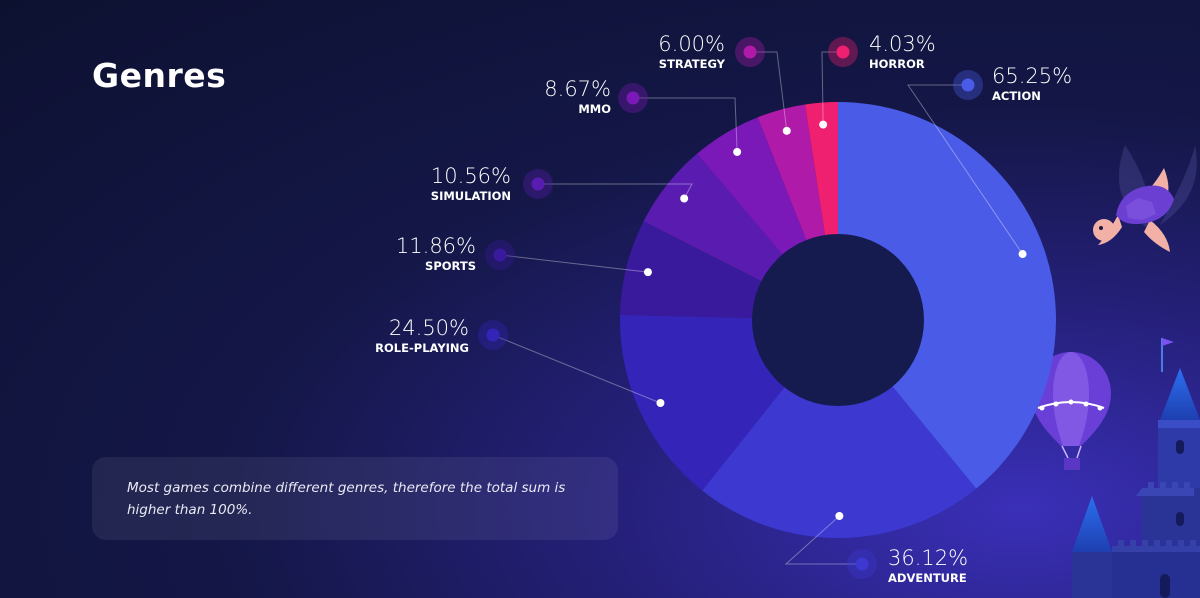 The image size is (1200, 598). Describe the element at coordinates (862, 564) in the screenshot. I see `legend-dot-adventure` at that location.